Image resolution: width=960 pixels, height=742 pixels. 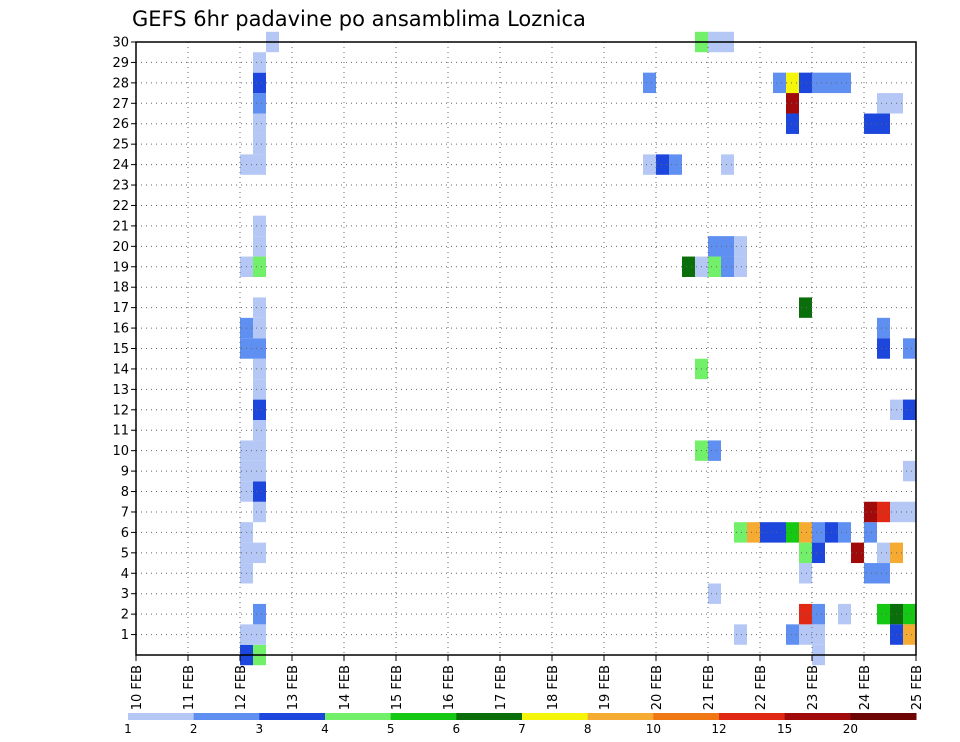 What do you see at coordinates (397, 687) in the screenshot?
I see `x-tick-label: 15 FEB` at bounding box center [397, 687].